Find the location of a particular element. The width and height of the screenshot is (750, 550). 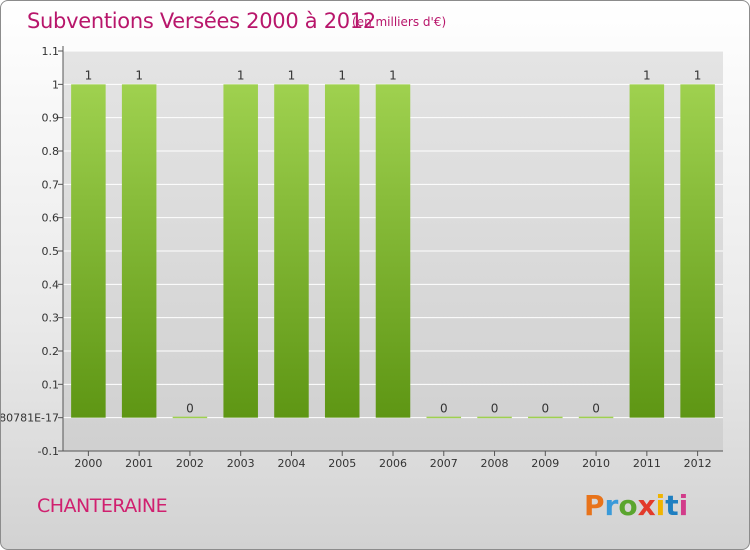

data-label-2002: 0 is located at coordinates (190, 409).